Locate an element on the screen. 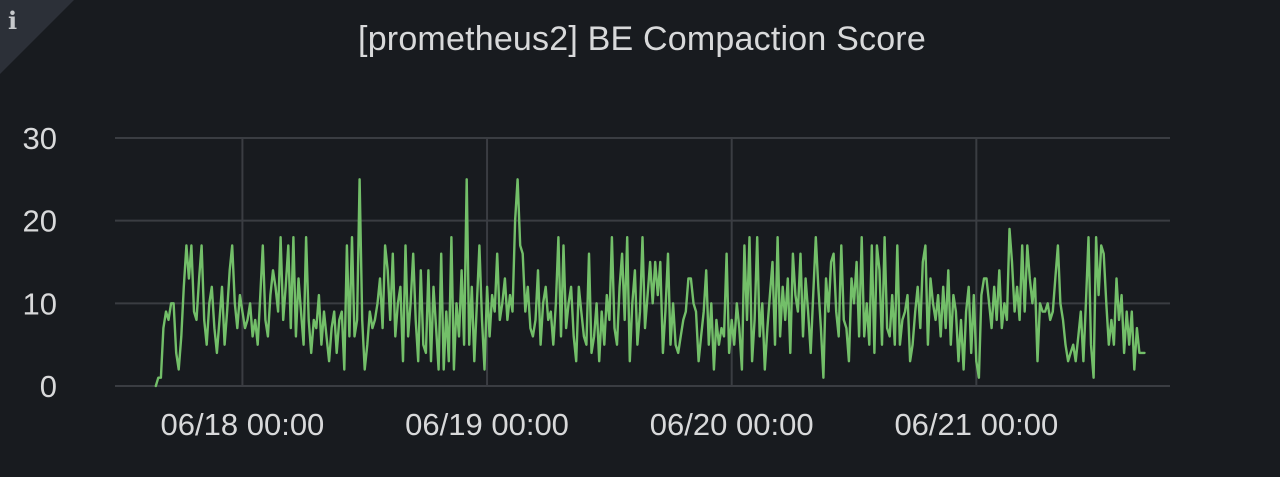  x-tick-label: 06/20 00:00 is located at coordinates (732, 424).